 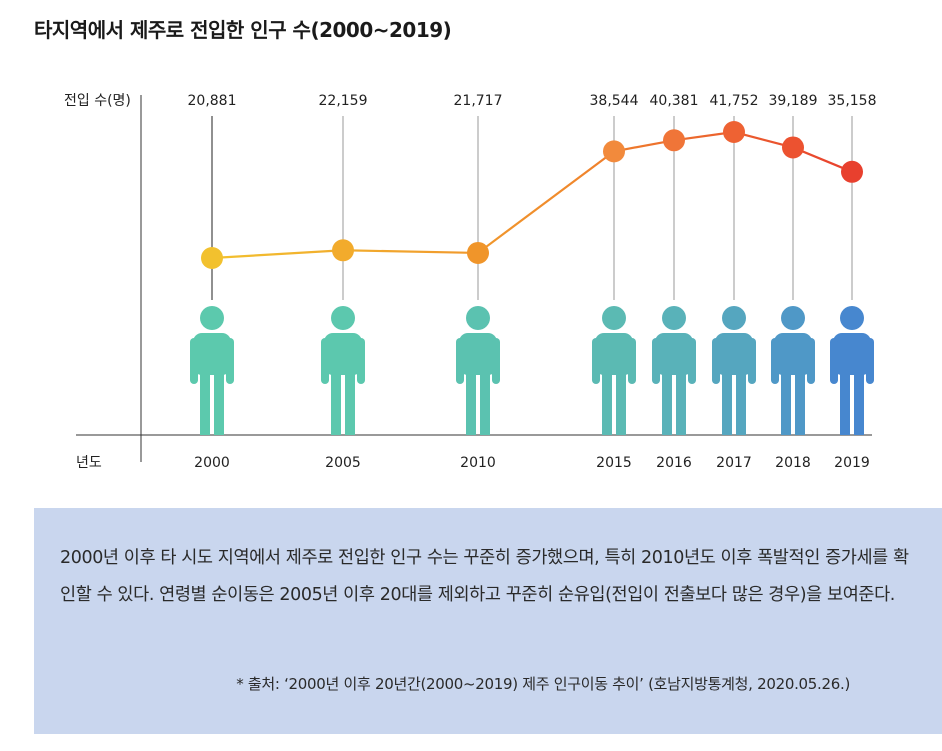 I want to click on value-label-2017: 41,752, so click(x=734, y=101).